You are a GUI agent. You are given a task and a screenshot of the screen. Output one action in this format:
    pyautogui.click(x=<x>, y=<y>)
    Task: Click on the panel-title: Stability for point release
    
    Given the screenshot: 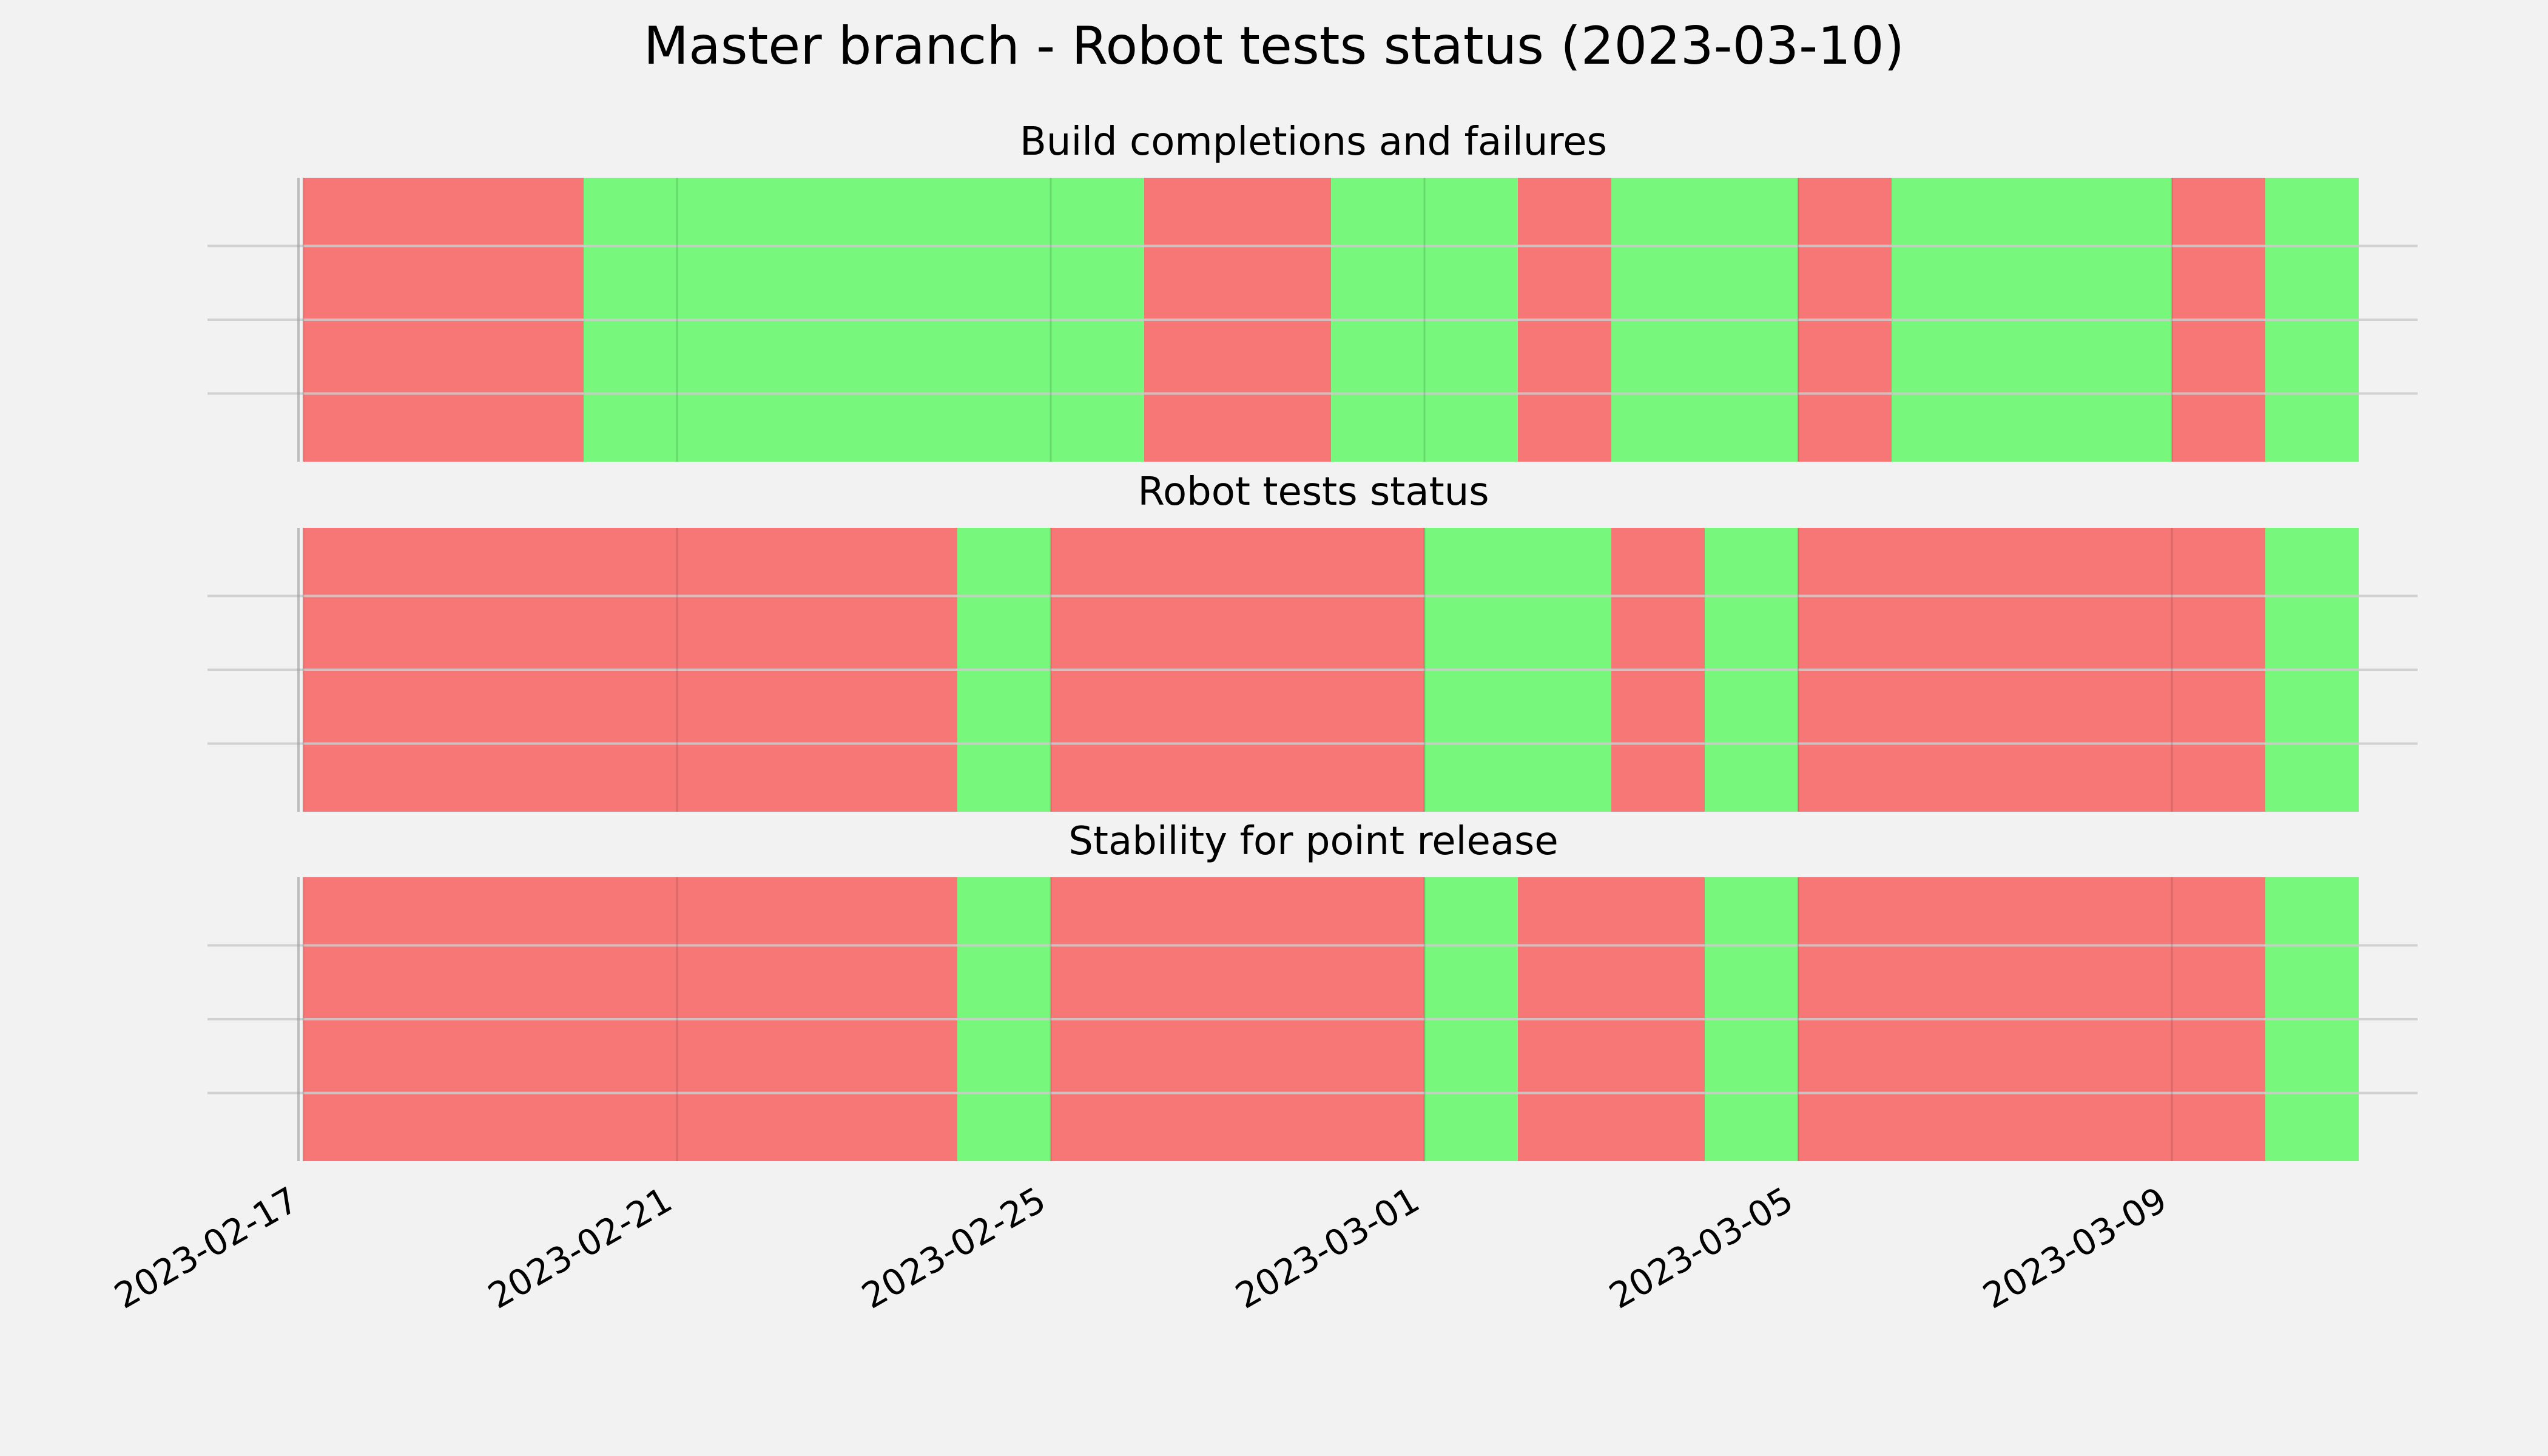 What is the action you would take?
    pyautogui.click(x=1313, y=841)
    